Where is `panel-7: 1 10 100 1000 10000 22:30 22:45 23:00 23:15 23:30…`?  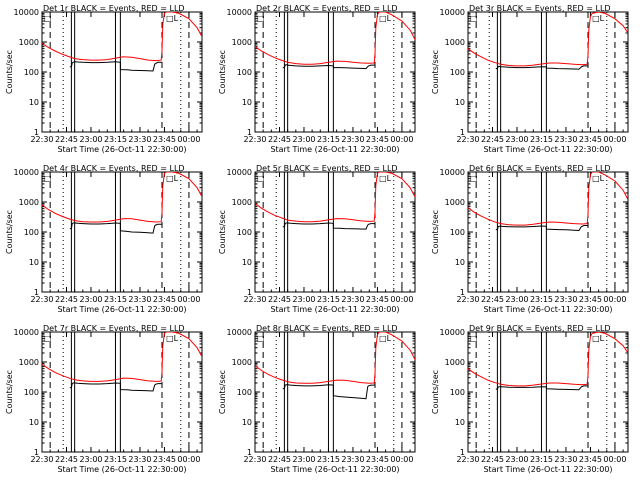 panel-7: 1 10 100 1000 10000 22:30 22:45 23:00 23:15 23:30… is located at coordinates (104, 399).